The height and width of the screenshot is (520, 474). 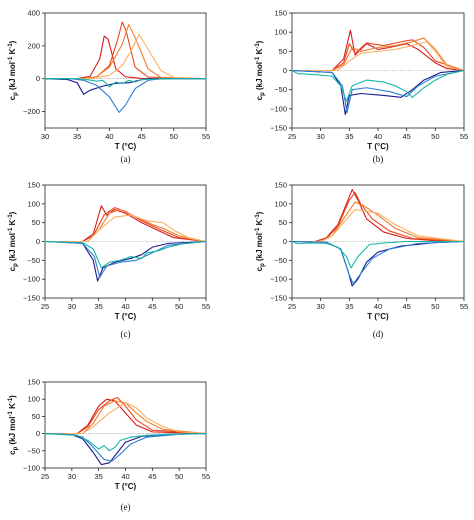 I want to click on y-tick-label: 400, so click(x=33, y=13).